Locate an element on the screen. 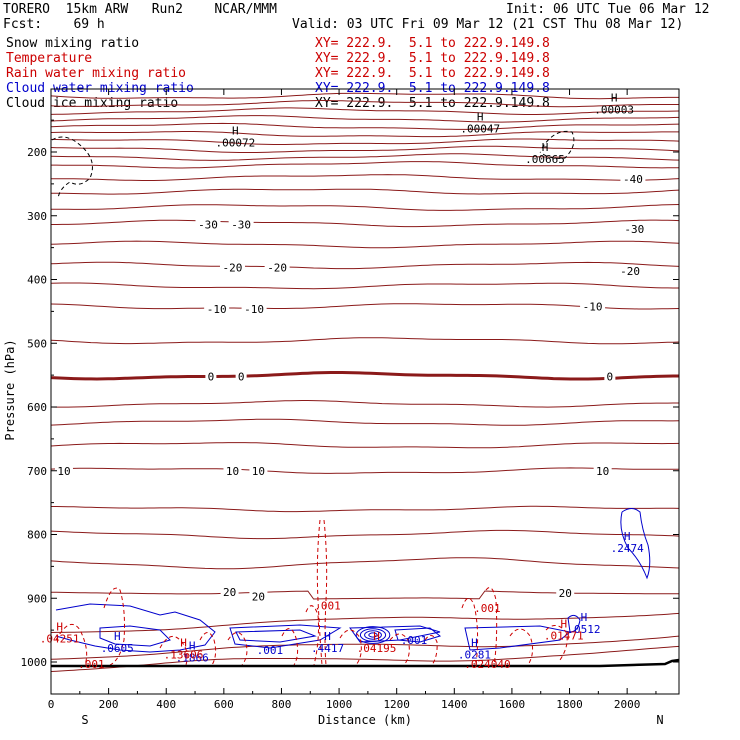 The image size is (740, 740). terrain-line is located at coordinates (365, 663).